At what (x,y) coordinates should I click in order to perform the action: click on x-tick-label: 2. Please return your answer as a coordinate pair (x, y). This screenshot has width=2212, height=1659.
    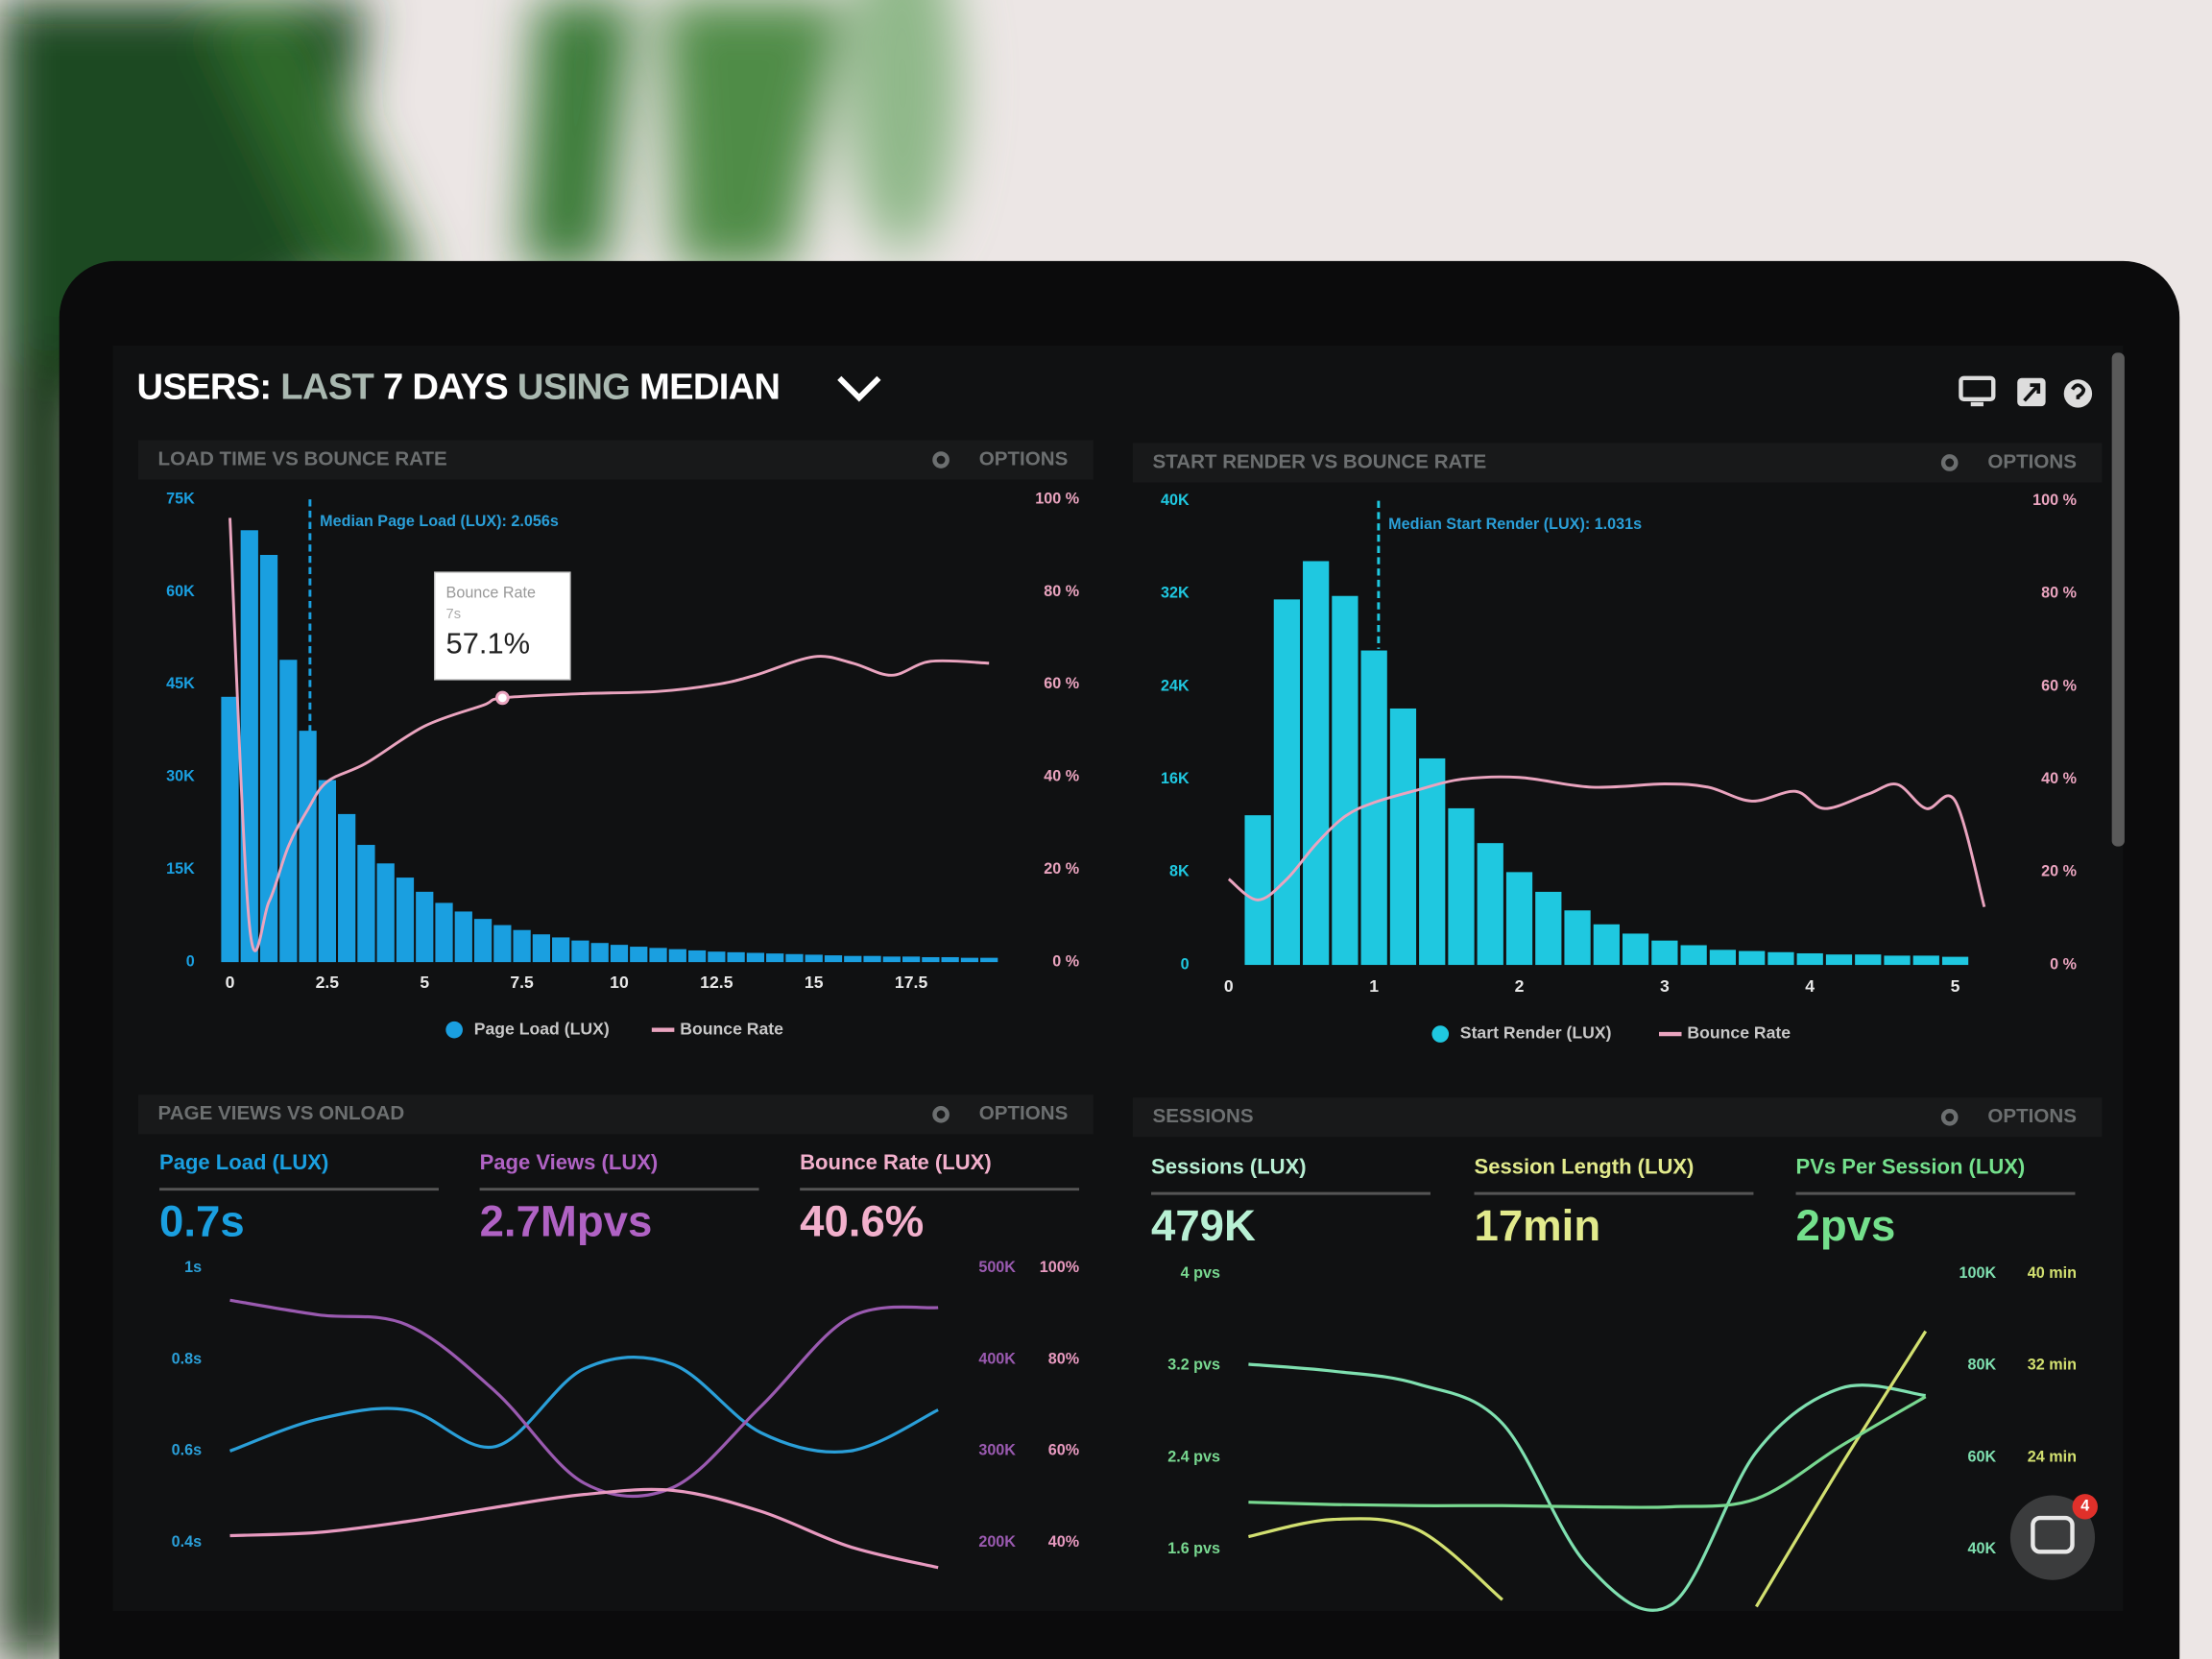
    Looking at the image, I should click on (1520, 986).